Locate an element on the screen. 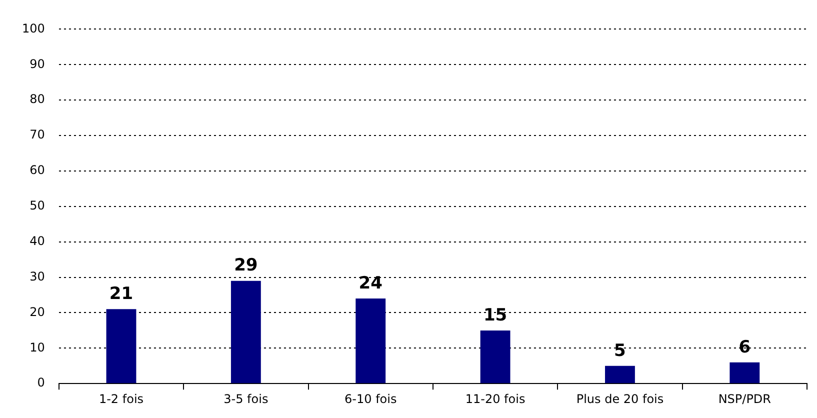 Image resolution: width=817 pixels, height=418 pixels. x-tick-label: 6-10 fois is located at coordinates (370, 399).